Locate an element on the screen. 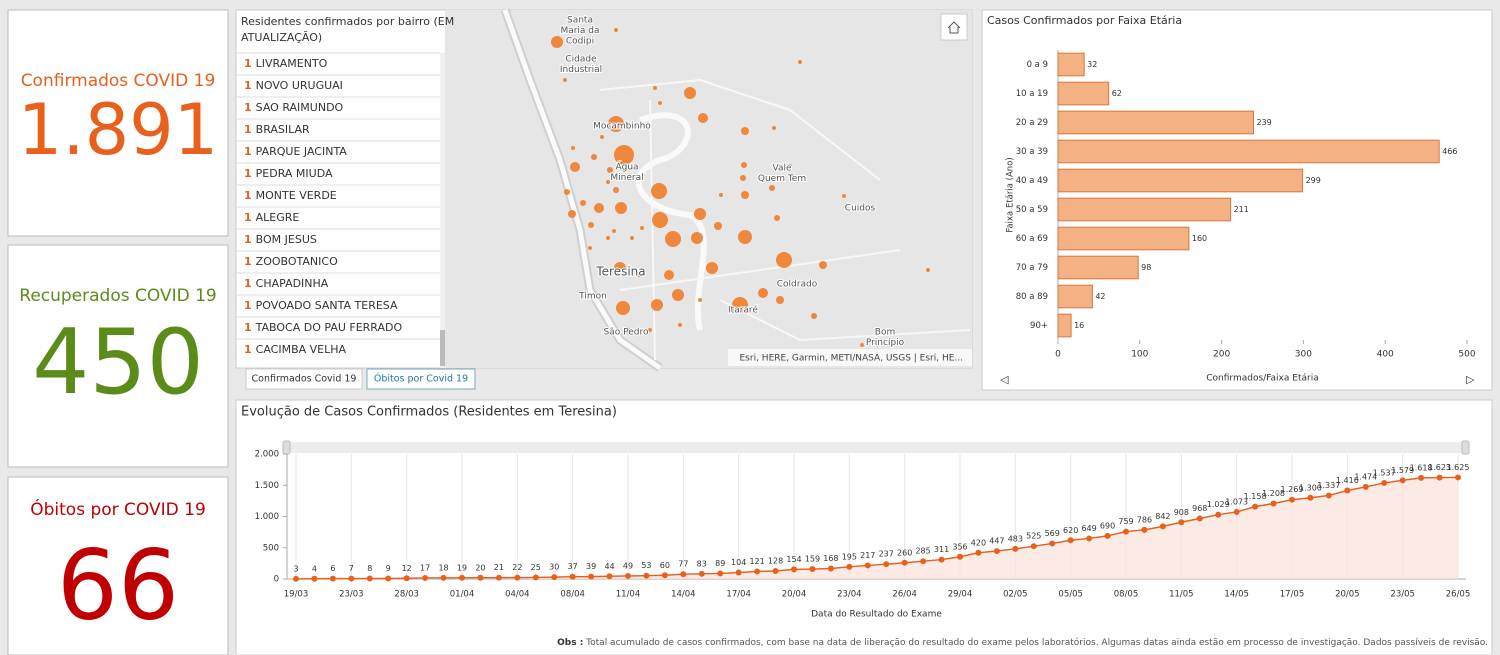 The image size is (1500, 655). x-tick-label: 02/05 is located at coordinates (1015, 595).